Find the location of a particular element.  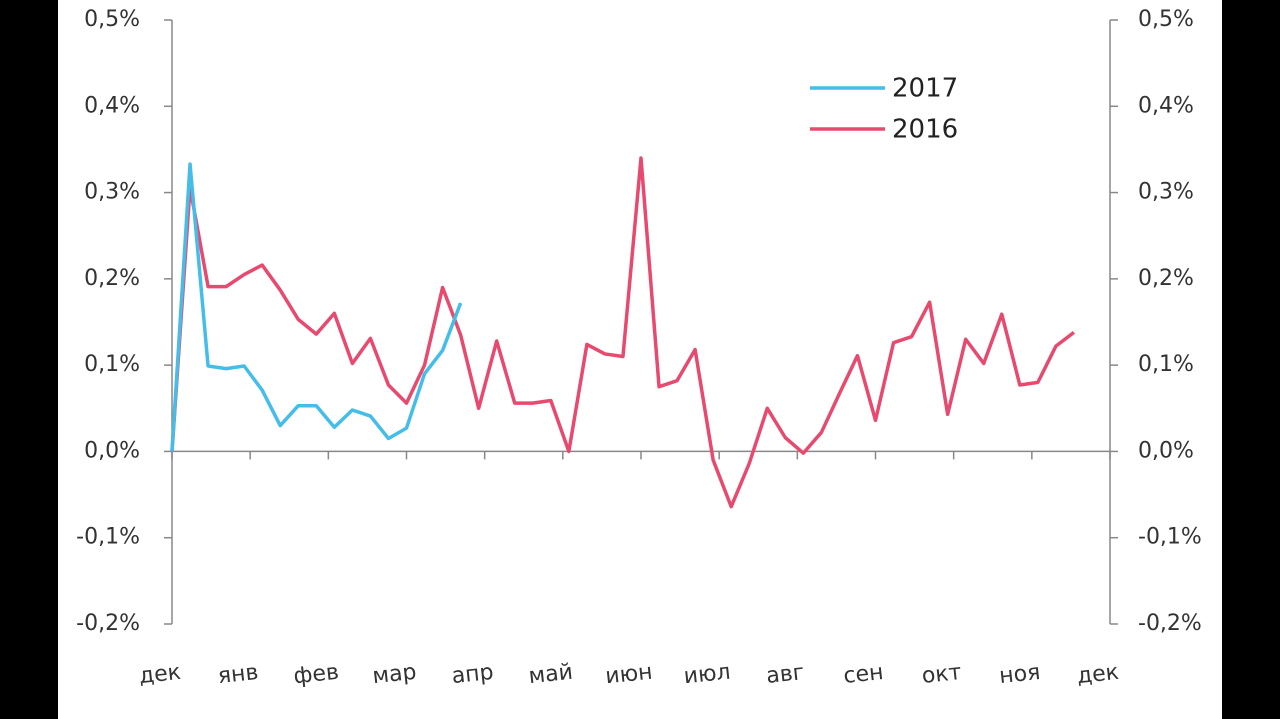

x-tick-label: апр is located at coordinates (473, 674).